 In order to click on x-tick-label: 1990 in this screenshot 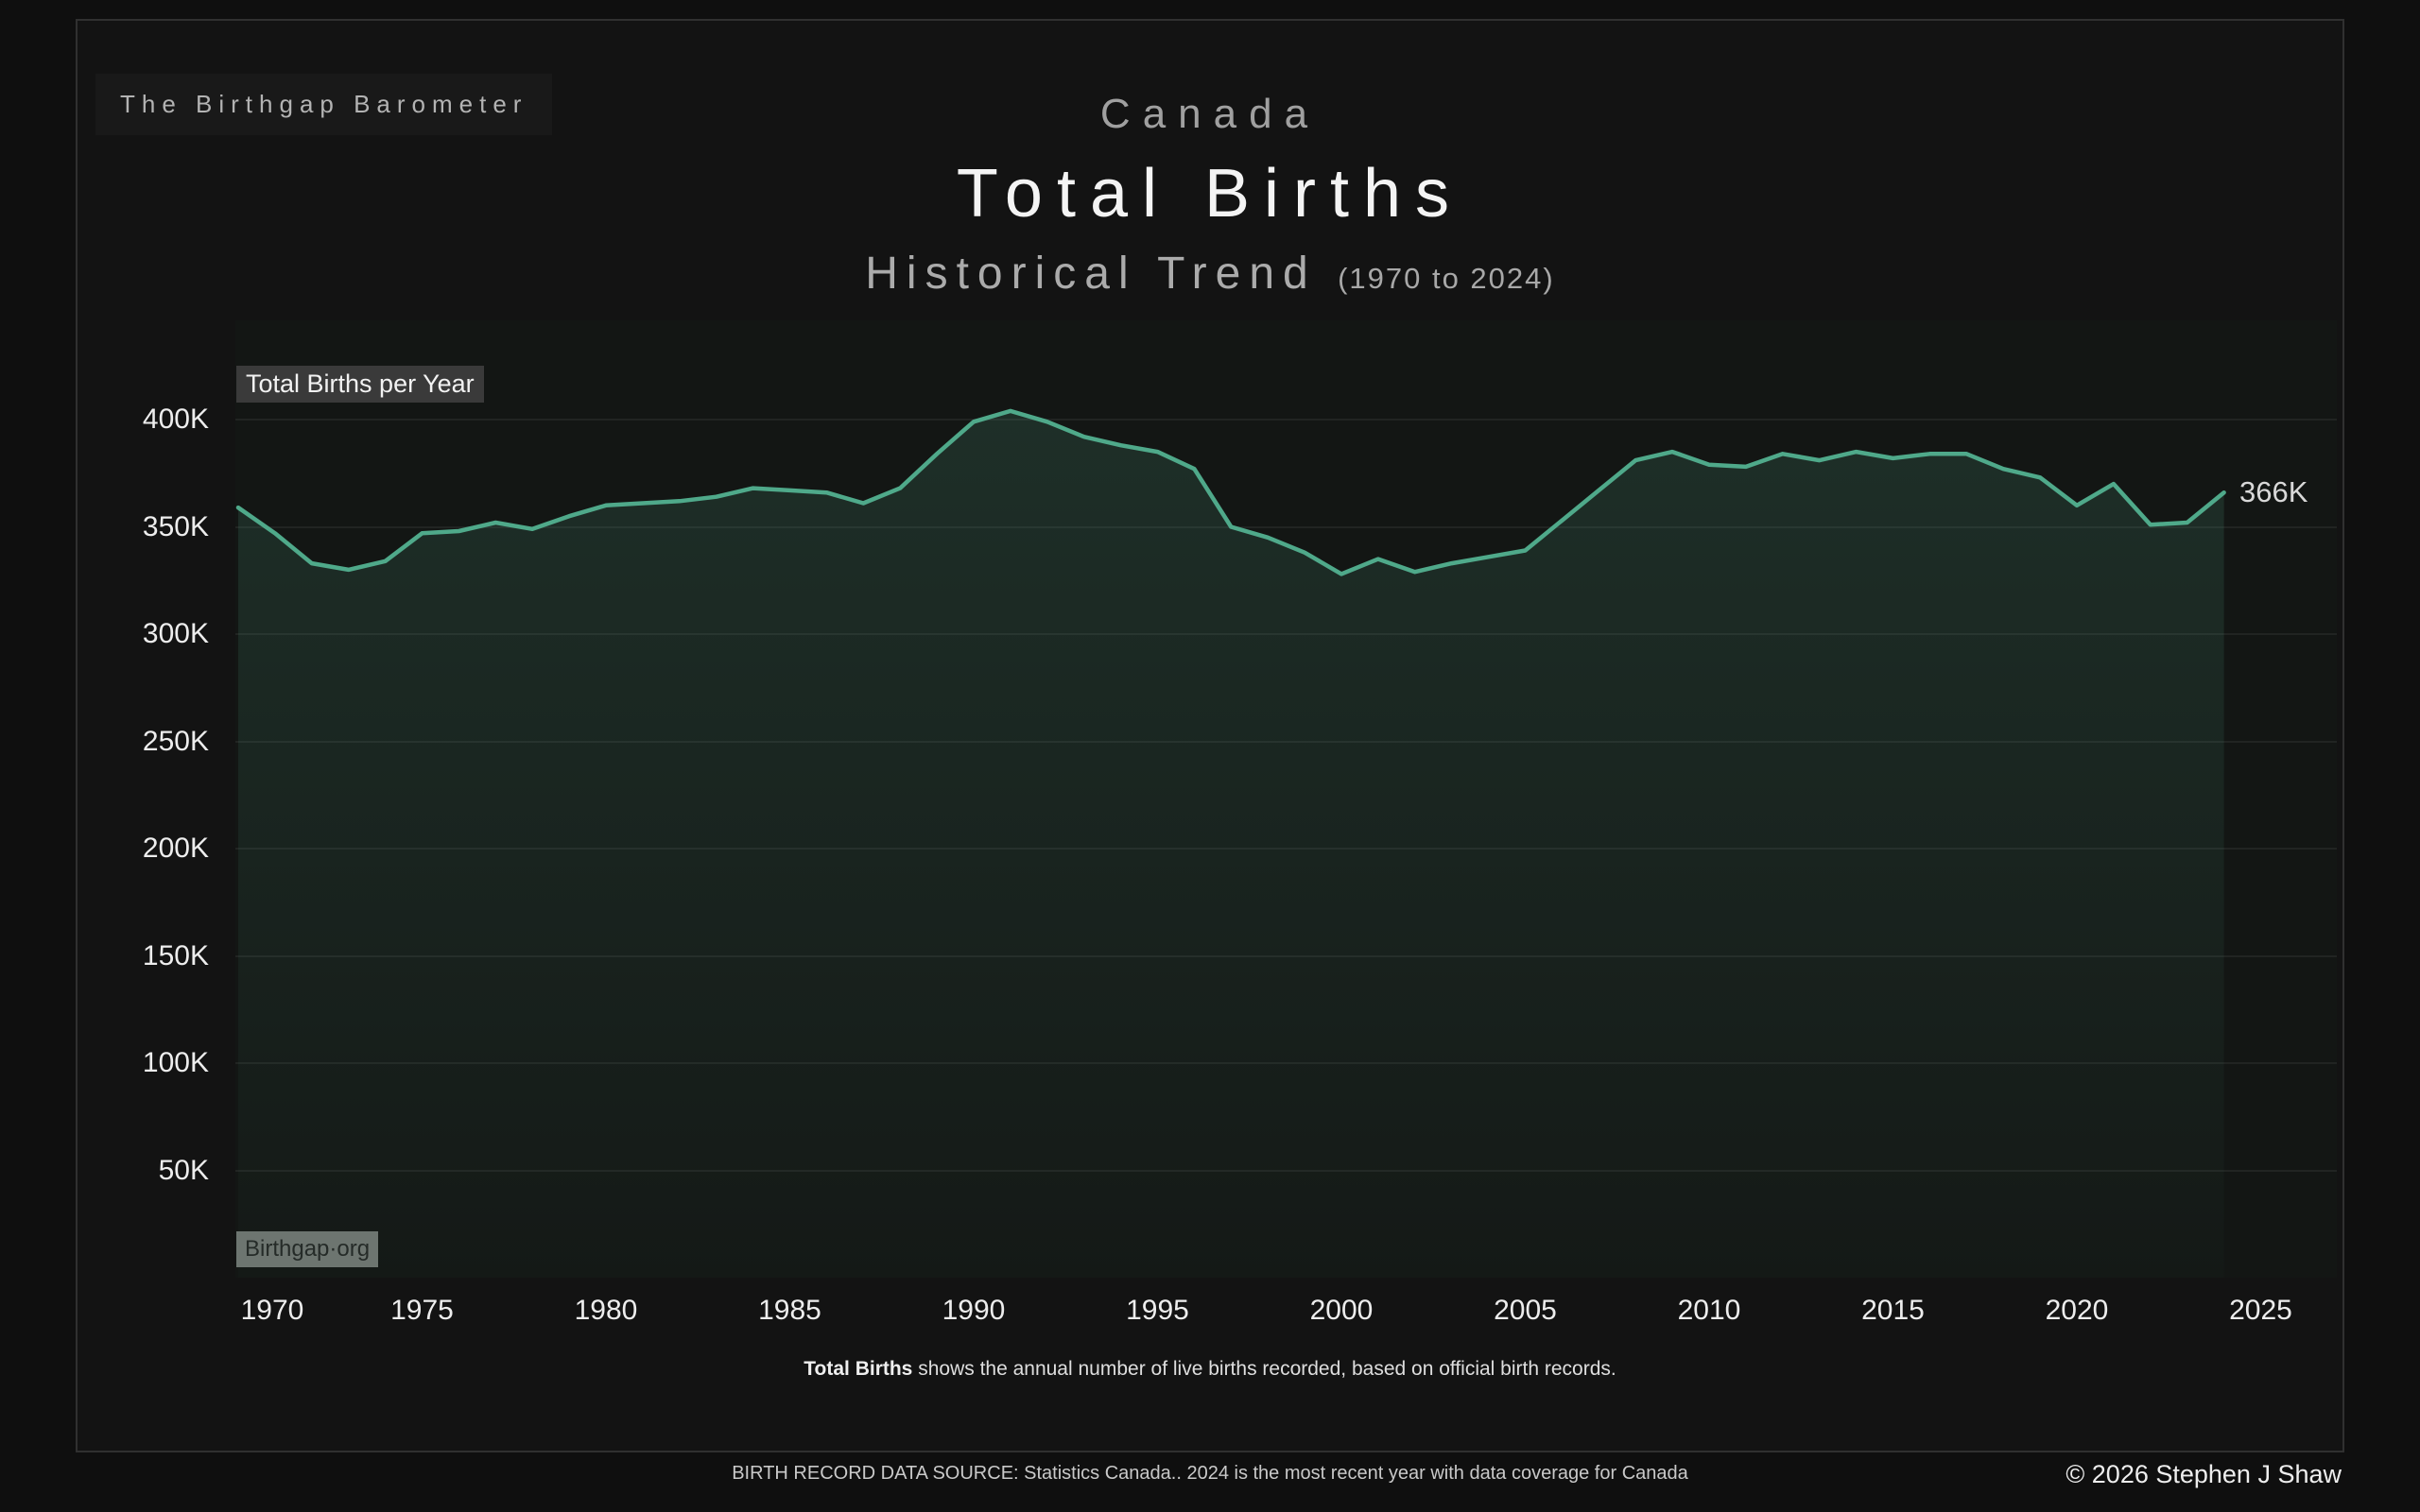, I will do `click(974, 1310)`.